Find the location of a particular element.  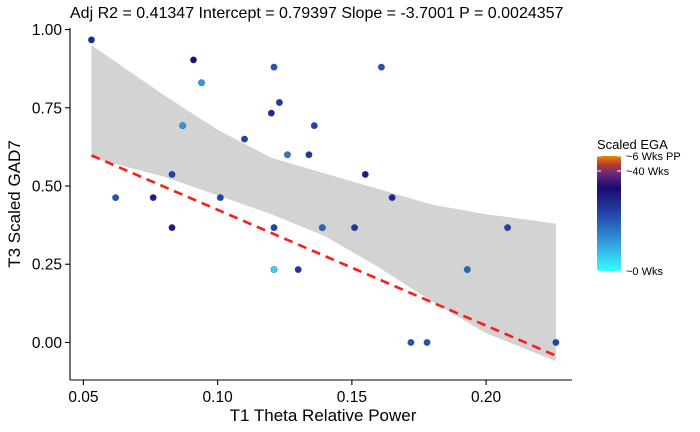

y-axis-title: T3 Scaled GAD7 is located at coordinates (14, 204).